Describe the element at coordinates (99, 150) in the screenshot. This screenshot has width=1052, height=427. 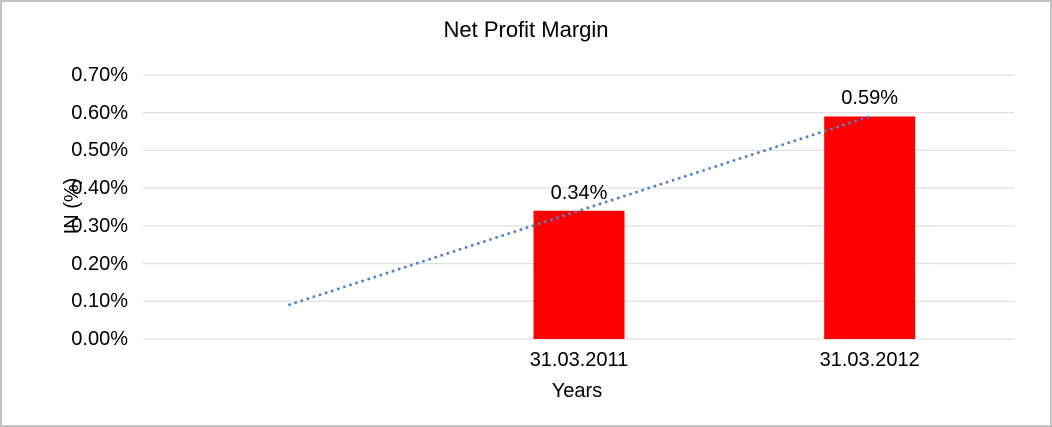
I see `y-tick-label: 0.50%` at that location.